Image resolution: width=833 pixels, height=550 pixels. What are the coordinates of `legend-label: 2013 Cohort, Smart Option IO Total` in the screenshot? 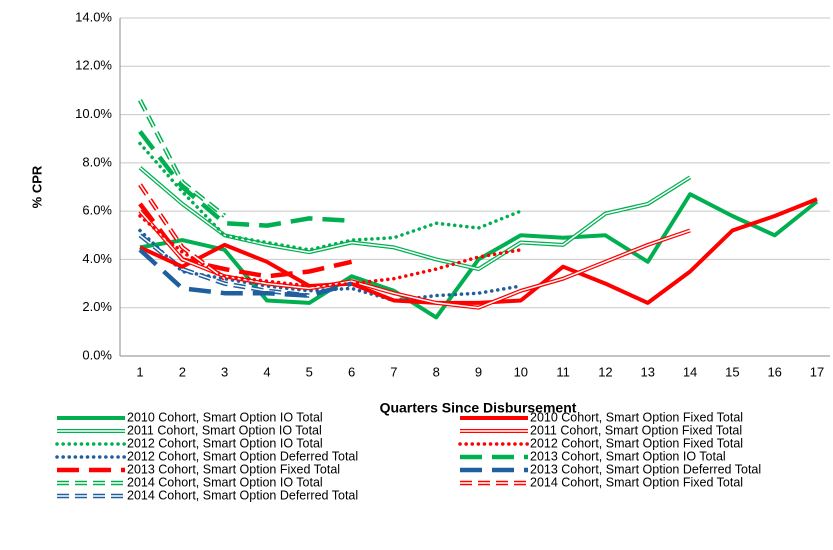 It's located at (628, 456).